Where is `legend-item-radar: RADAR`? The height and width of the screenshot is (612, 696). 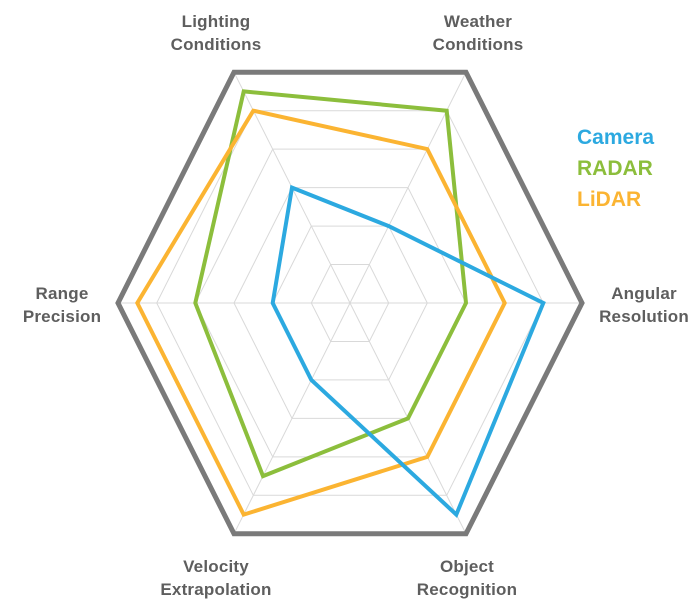 legend-item-radar: RADAR is located at coordinates (615, 168).